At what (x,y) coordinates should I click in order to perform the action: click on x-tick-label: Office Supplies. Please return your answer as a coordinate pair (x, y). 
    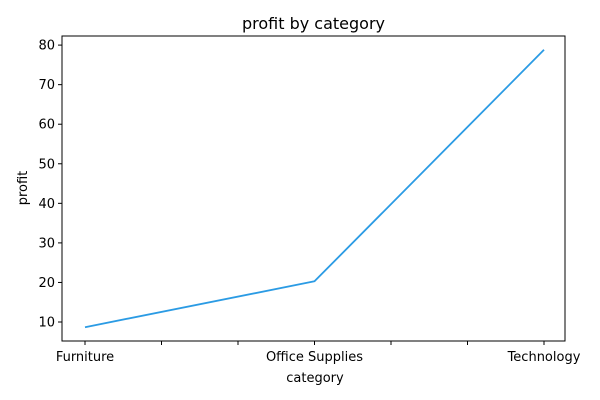
    Looking at the image, I should click on (314, 357).